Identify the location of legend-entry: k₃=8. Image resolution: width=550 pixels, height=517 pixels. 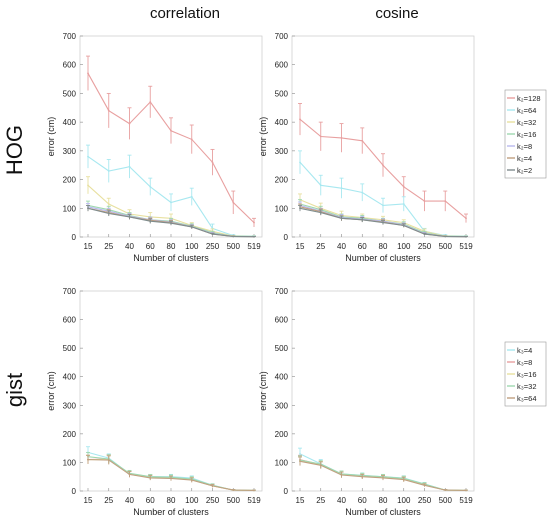
(524, 362).